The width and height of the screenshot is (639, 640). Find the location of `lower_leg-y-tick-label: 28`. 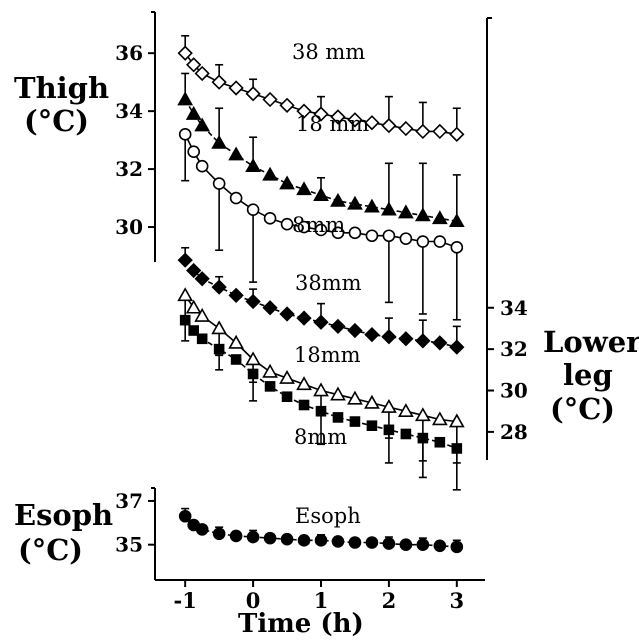

lower_leg-y-tick-label: 28 is located at coordinates (514, 432).